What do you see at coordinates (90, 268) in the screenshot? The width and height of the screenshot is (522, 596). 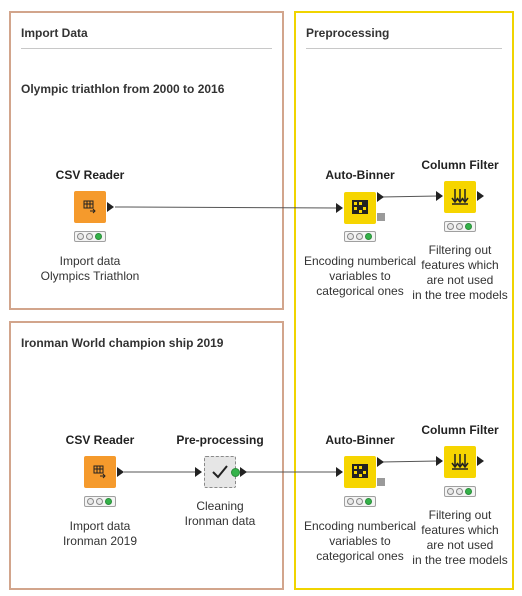 I see `node-description: Import data Olympics Triathlon` at bounding box center [90, 268].